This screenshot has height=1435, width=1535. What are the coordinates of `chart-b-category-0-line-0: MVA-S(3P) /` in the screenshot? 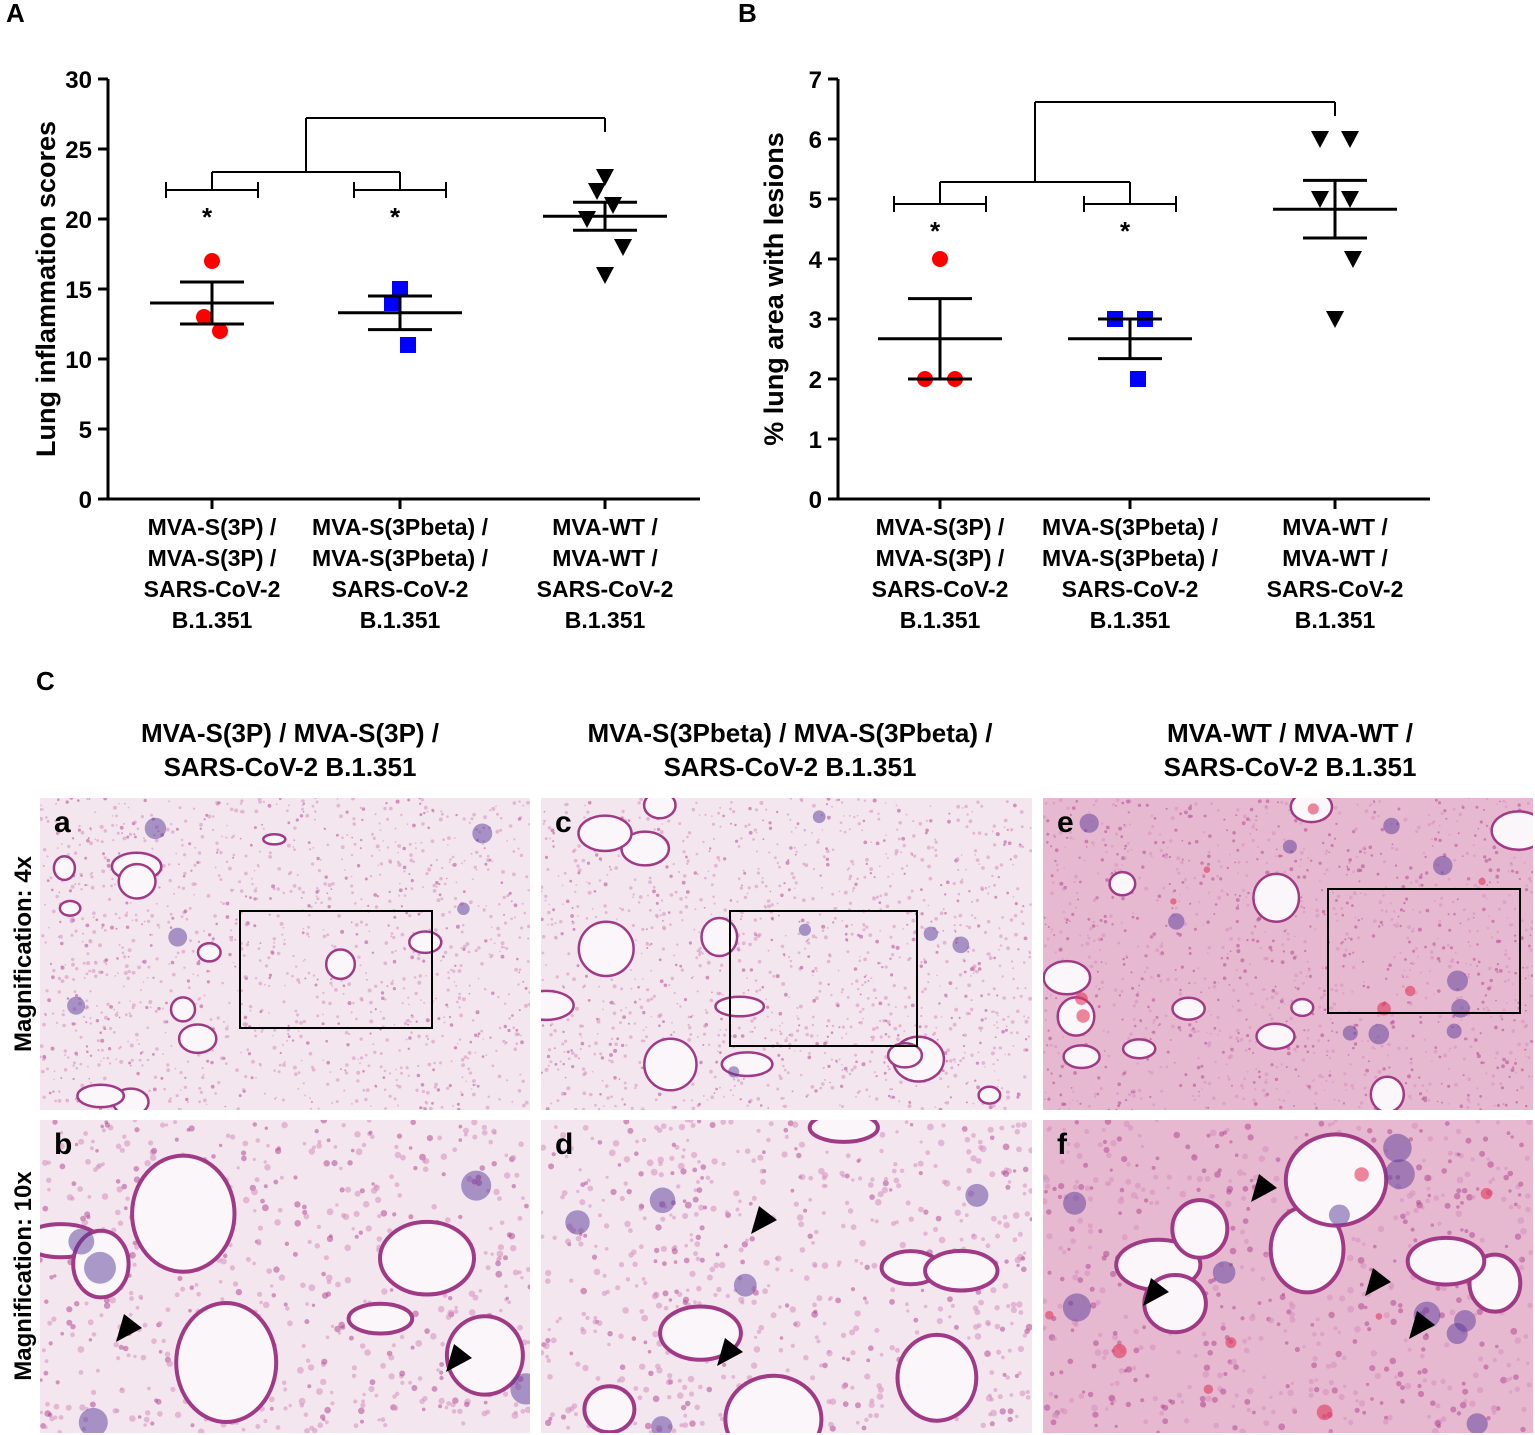 It's located at (940, 527).